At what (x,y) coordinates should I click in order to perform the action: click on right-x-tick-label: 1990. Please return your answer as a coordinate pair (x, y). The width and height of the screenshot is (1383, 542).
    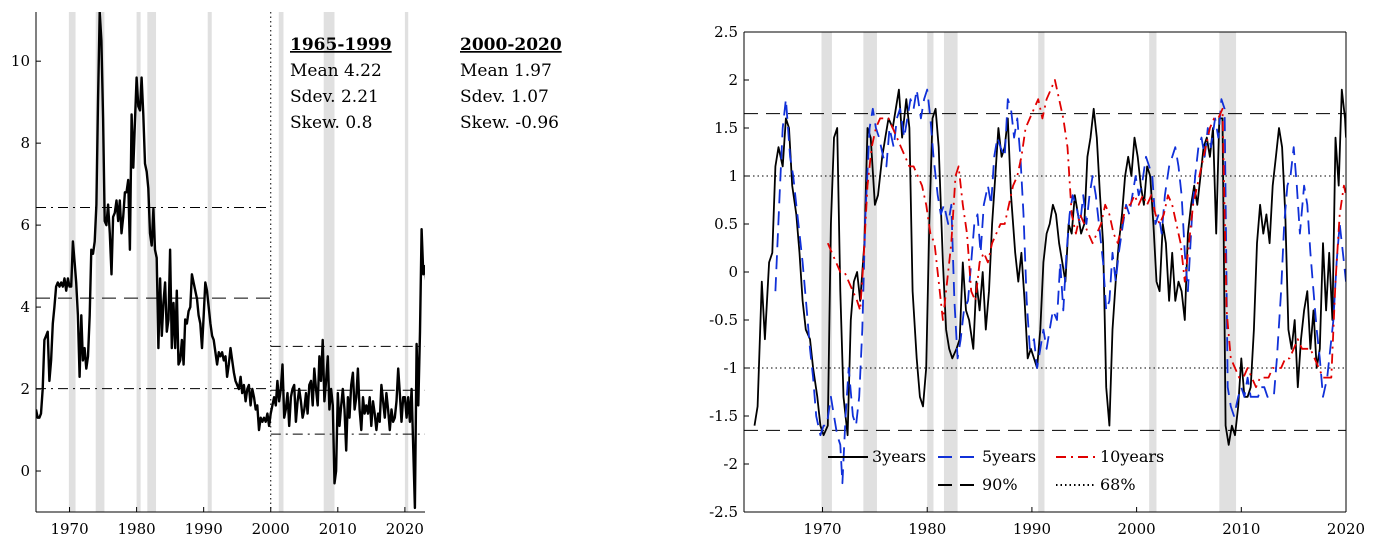
    Looking at the image, I should click on (1032, 529).